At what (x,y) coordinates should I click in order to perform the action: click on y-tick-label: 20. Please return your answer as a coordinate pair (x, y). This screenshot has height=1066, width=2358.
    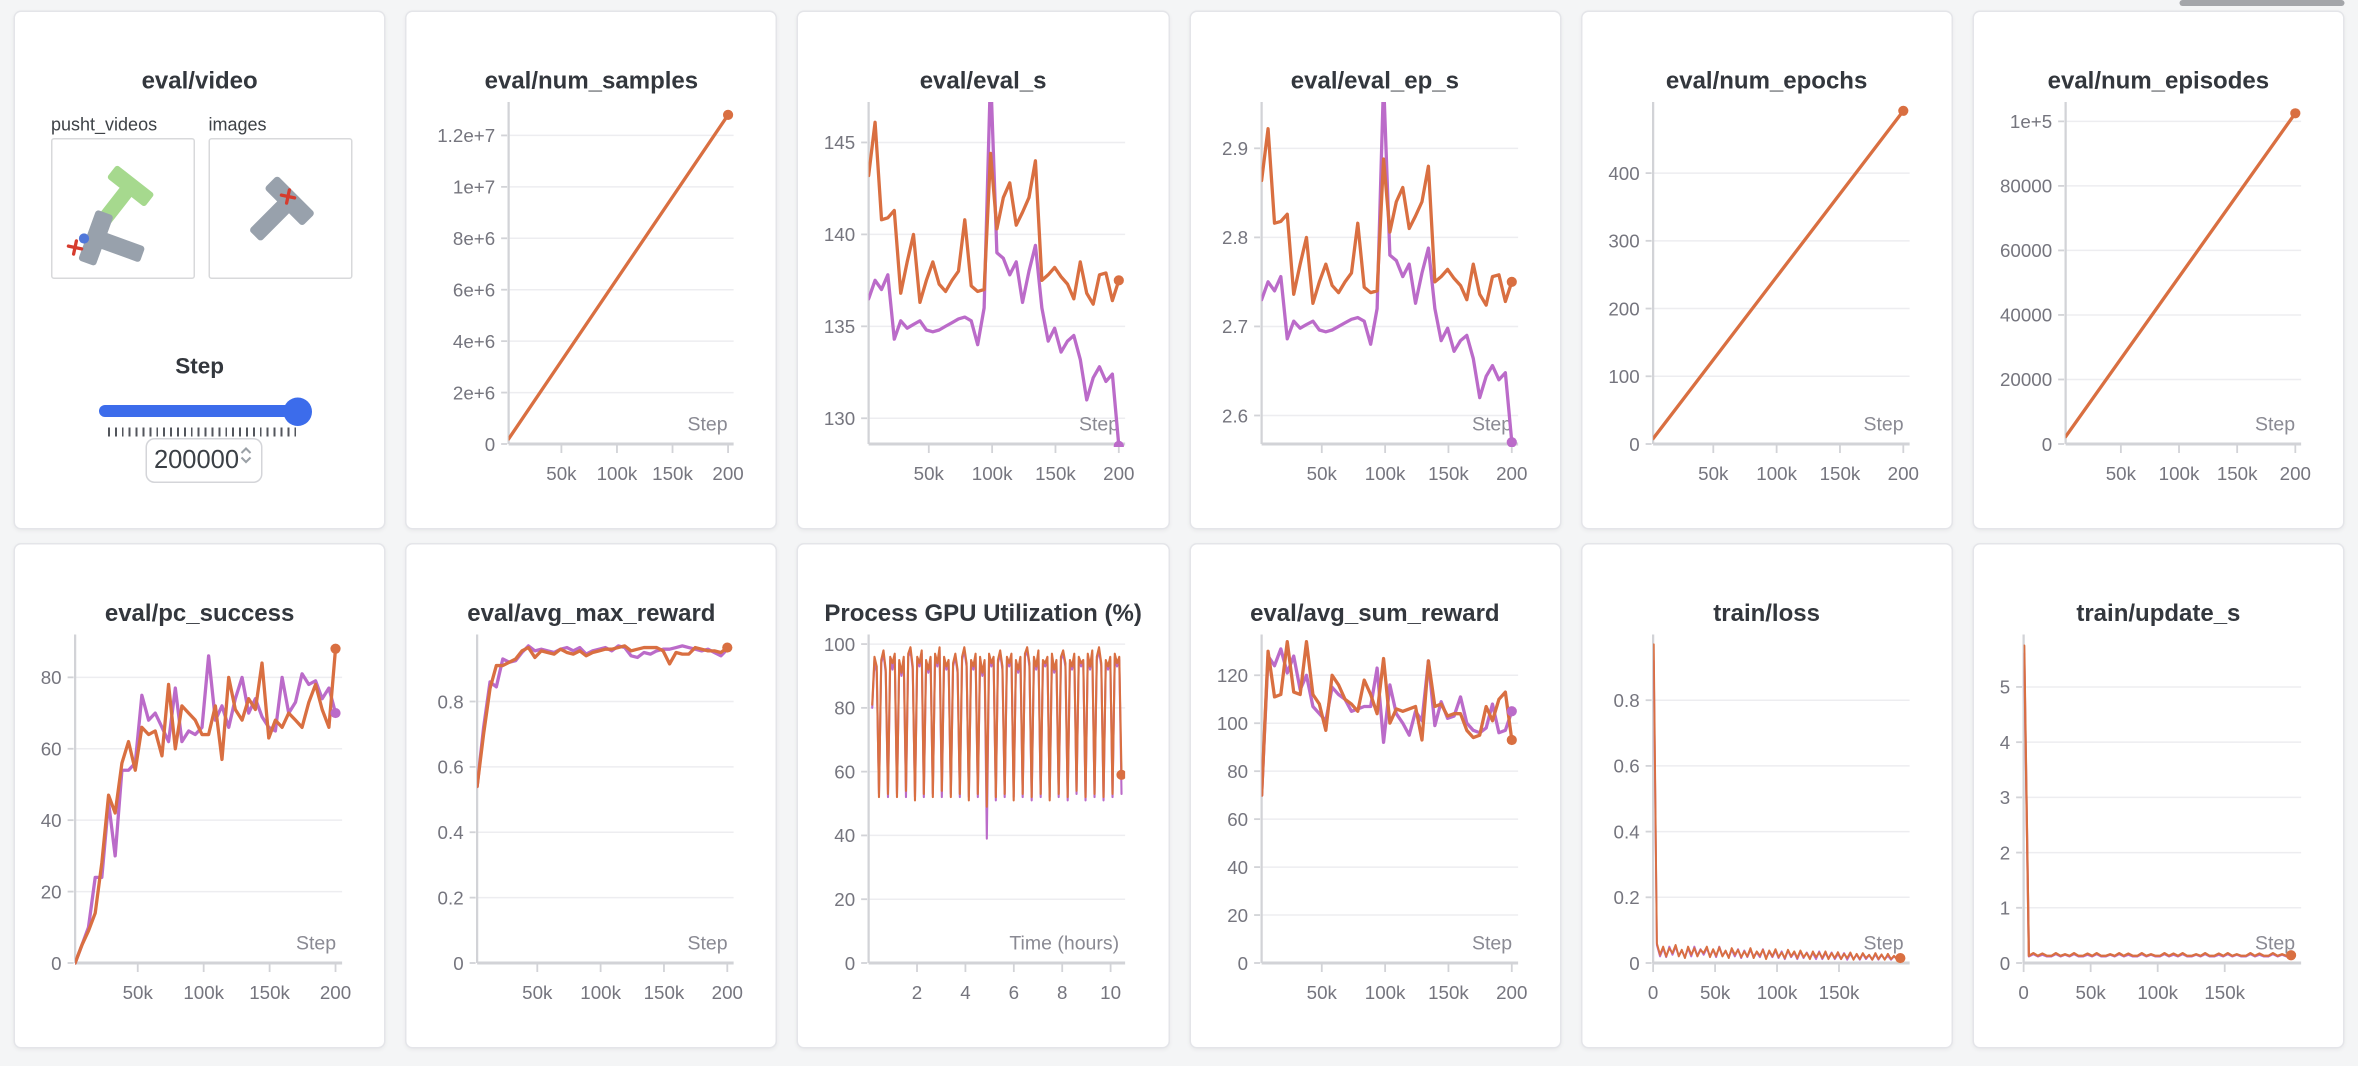
    Looking at the image, I should click on (1237, 915).